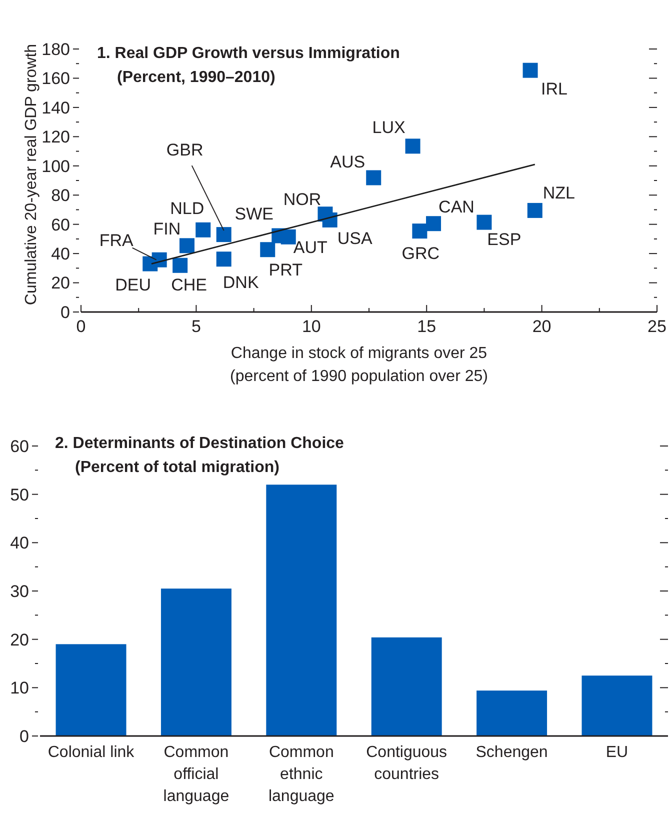 The height and width of the screenshot is (820, 670). I want to click on text: (Percent, 1990–2010), so click(196, 77).